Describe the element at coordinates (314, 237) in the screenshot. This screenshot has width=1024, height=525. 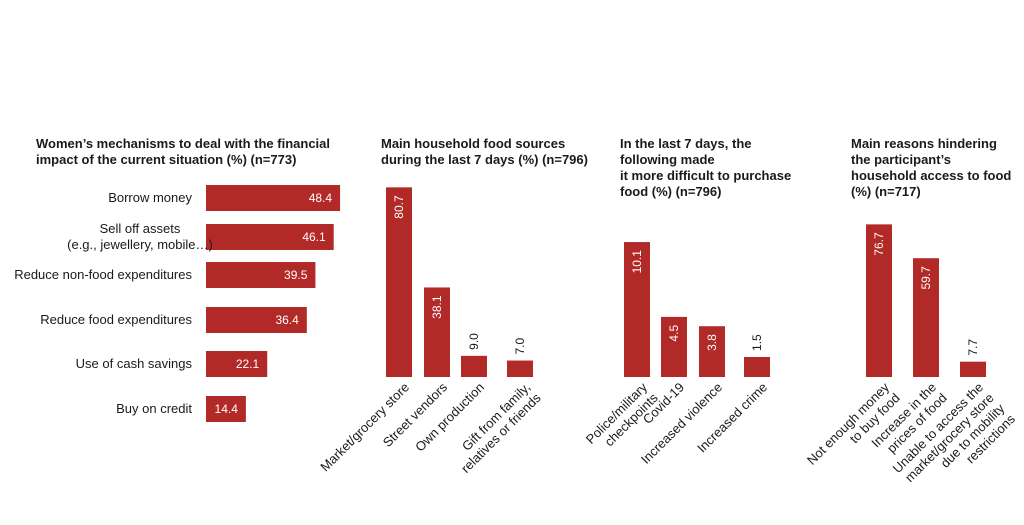
I see `value-label-financial-1: 46.1` at that location.